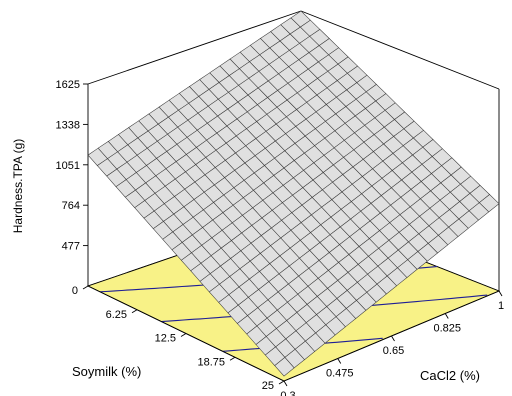 Image resolution: width=512 pixels, height=396 pixels. I want to click on y-tick-label: 0.65, so click(393, 351).